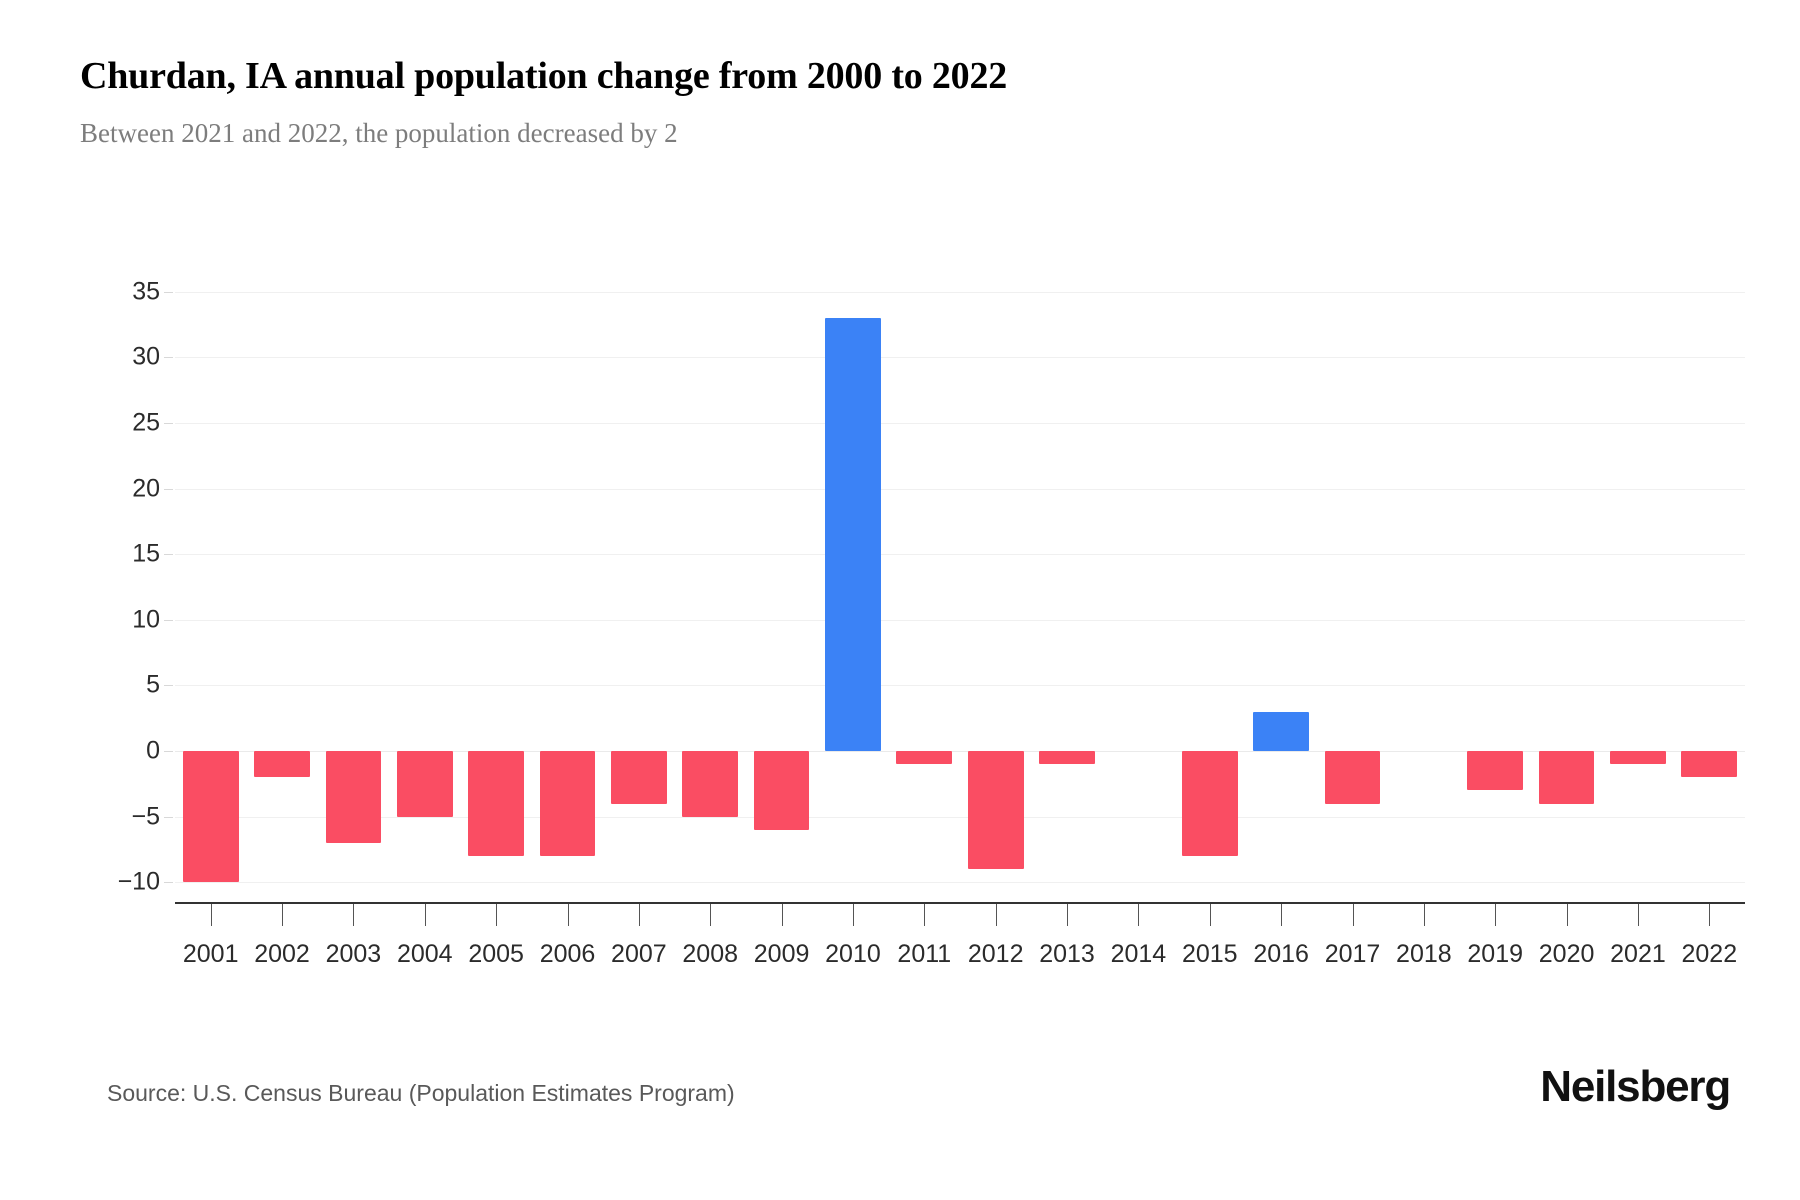 The width and height of the screenshot is (1800, 1200). What do you see at coordinates (710, 954) in the screenshot?
I see `x-axis-tick-label-2008: 2008` at bounding box center [710, 954].